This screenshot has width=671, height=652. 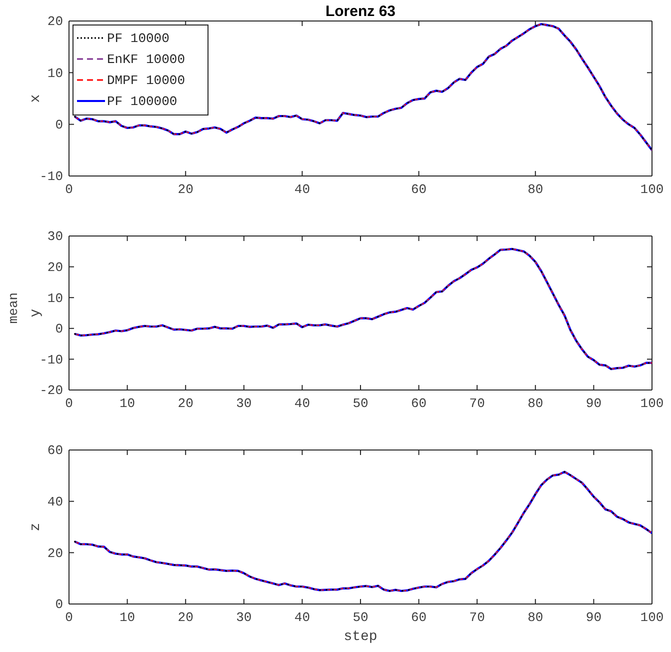 I want to click on x-axis-title: step, so click(x=361, y=637).